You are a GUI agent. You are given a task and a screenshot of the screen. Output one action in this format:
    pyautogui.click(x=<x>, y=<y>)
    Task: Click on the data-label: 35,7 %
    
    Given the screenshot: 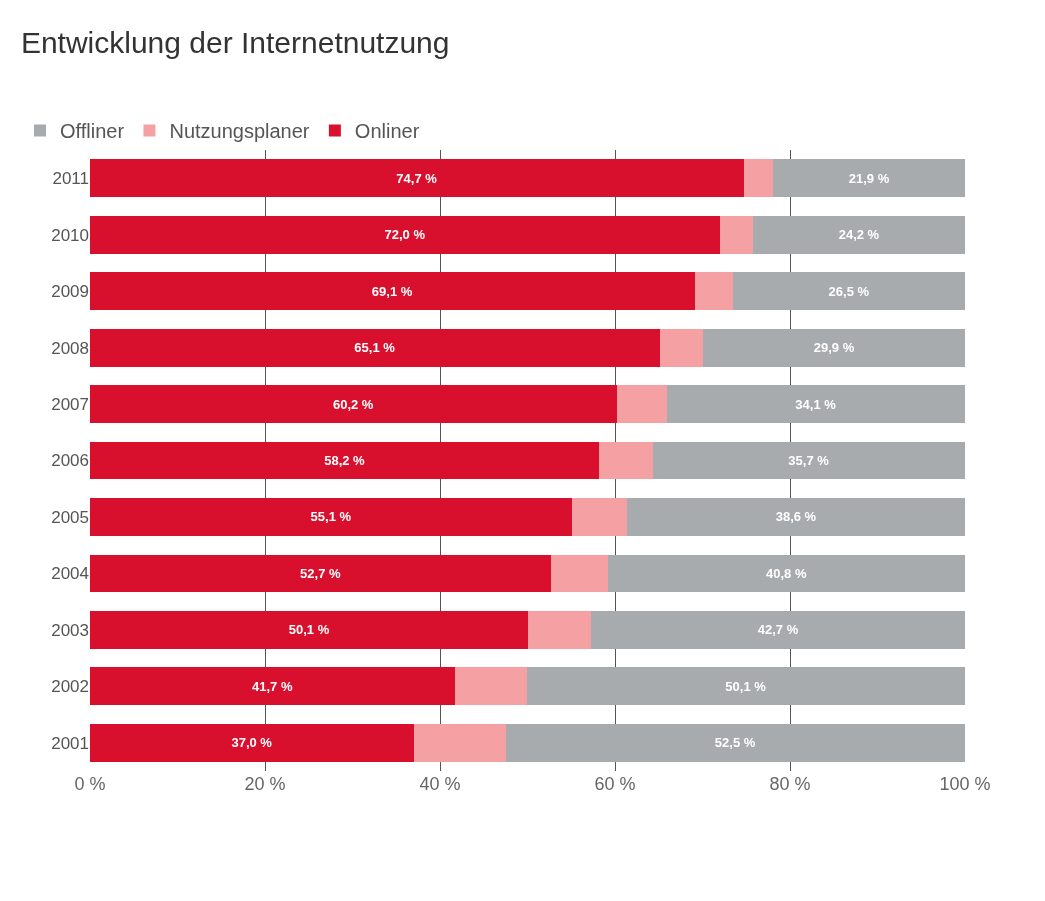 What is the action you would take?
    pyautogui.click(x=809, y=460)
    